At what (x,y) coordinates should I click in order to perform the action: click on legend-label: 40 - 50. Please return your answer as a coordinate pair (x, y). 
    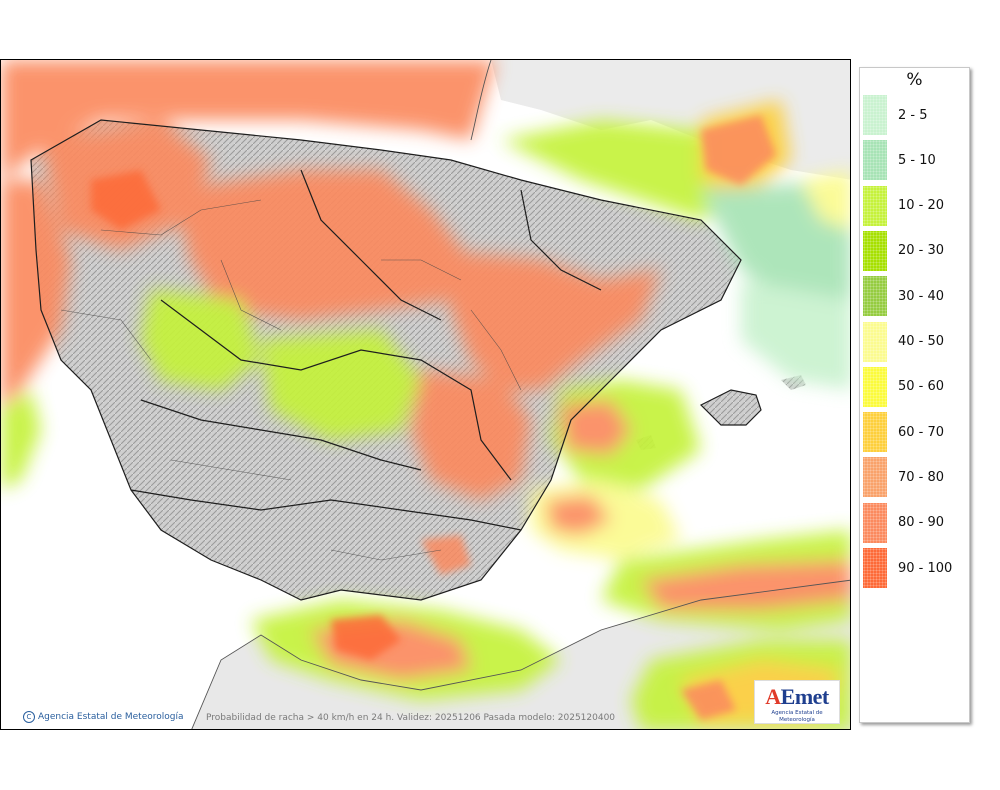
    Looking at the image, I should click on (921, 341).